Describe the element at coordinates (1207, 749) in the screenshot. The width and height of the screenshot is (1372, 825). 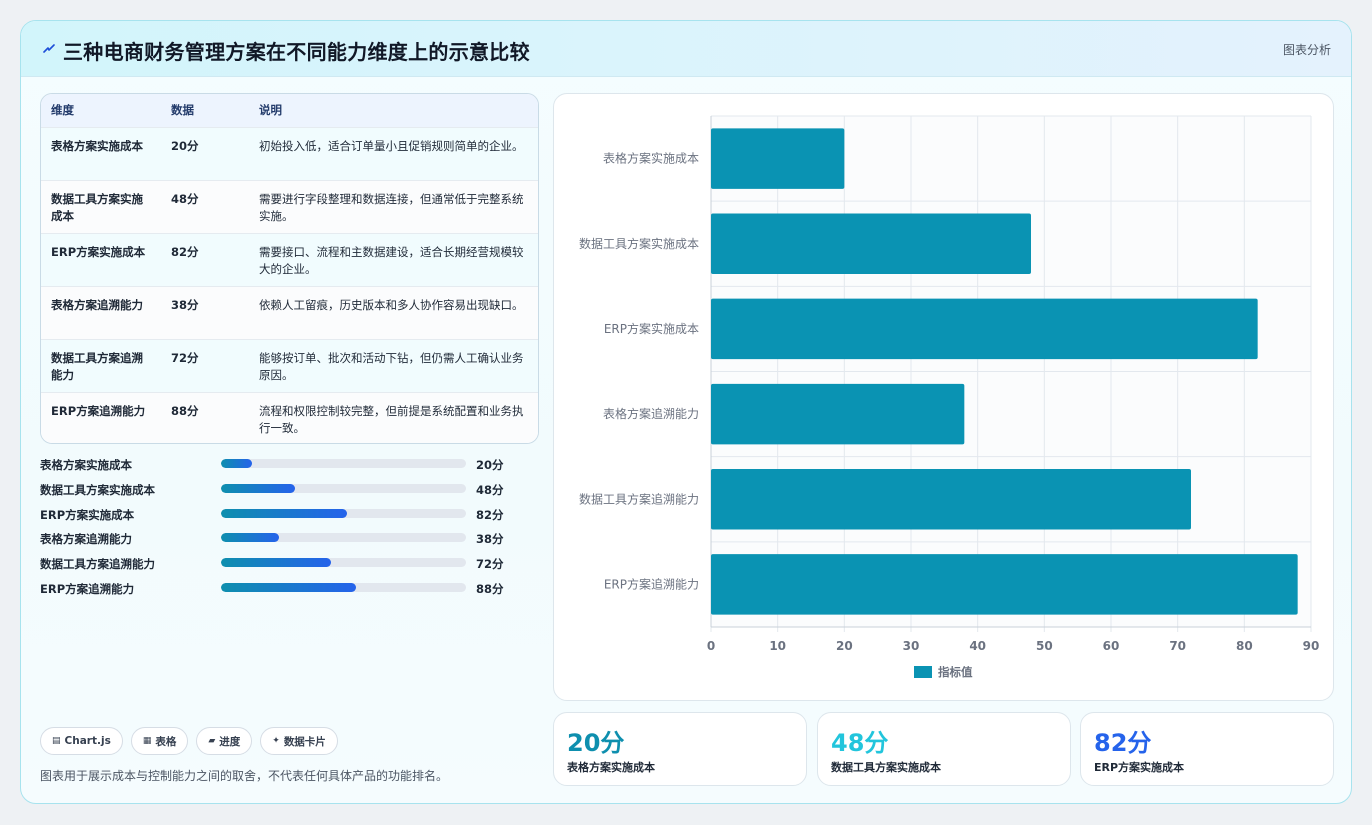
I see `stat-card: 82分 ERP方案实施成本` at that location.